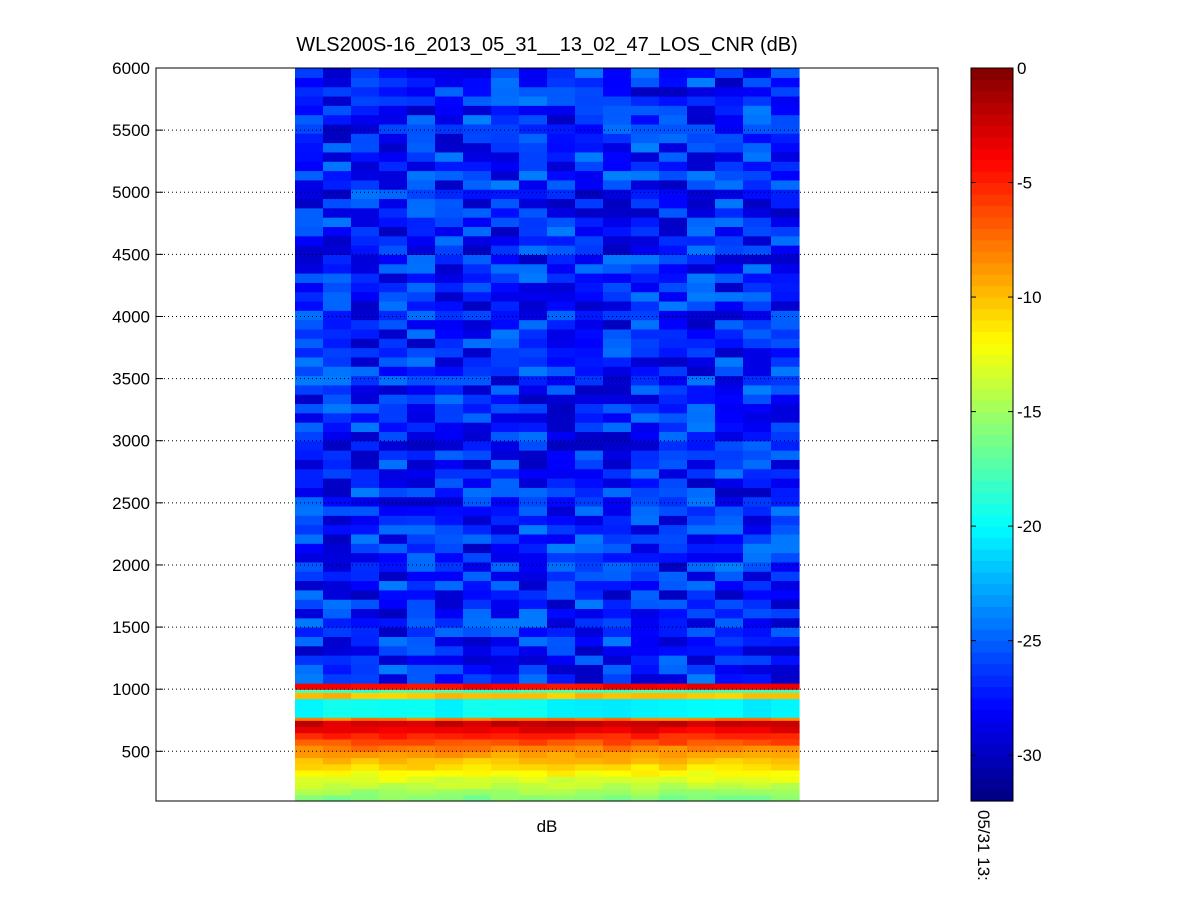 The height and width of the screenshot is (901, 1201). Describe the element at coordinates (1029, 412) in the screenshot. I see `colorbar-tick-label: -15` at that location.